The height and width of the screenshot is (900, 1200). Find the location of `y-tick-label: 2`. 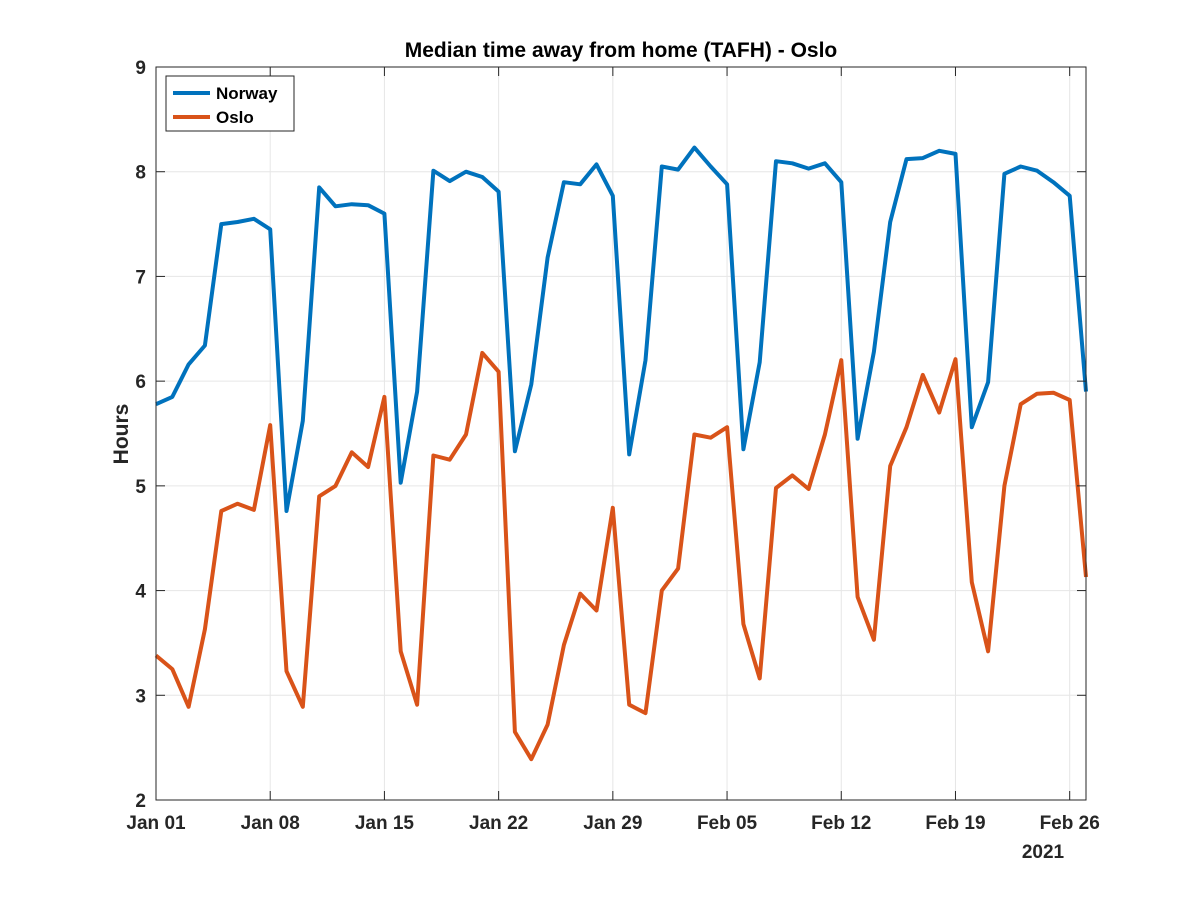

y-tick-label: 2 is located at coordinates (140, 801).